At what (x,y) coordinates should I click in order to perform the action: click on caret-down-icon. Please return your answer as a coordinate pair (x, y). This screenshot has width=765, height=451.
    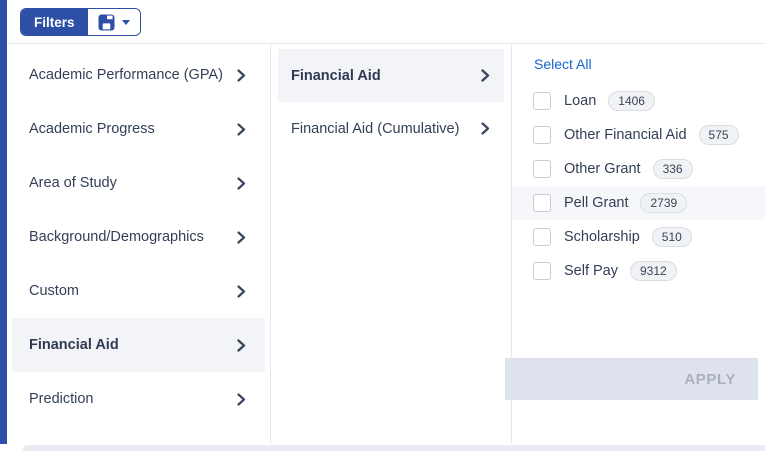
    Looking at the image, I should click on (125, 22).